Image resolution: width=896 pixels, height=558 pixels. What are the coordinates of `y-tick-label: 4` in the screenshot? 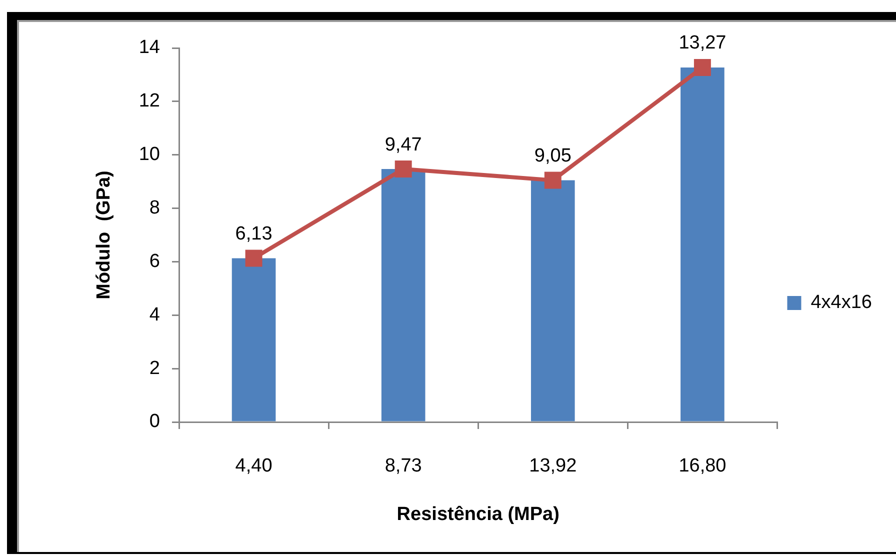 It's located at (154, 315).